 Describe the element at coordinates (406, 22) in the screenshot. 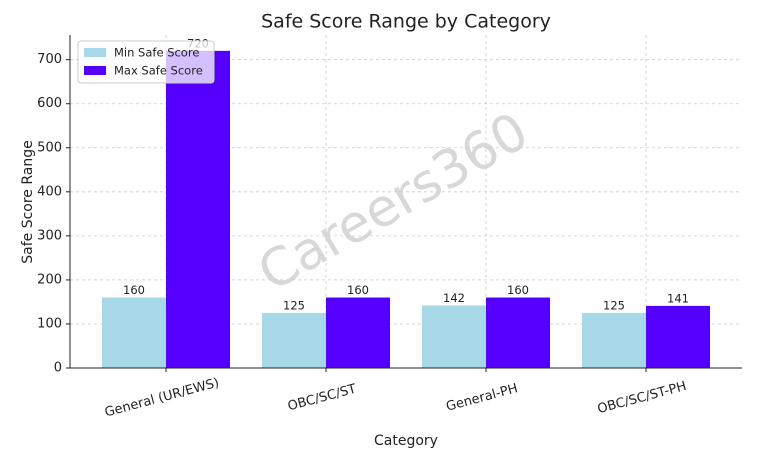

I see `chart-title: Safe Score Range by Category` at that location.